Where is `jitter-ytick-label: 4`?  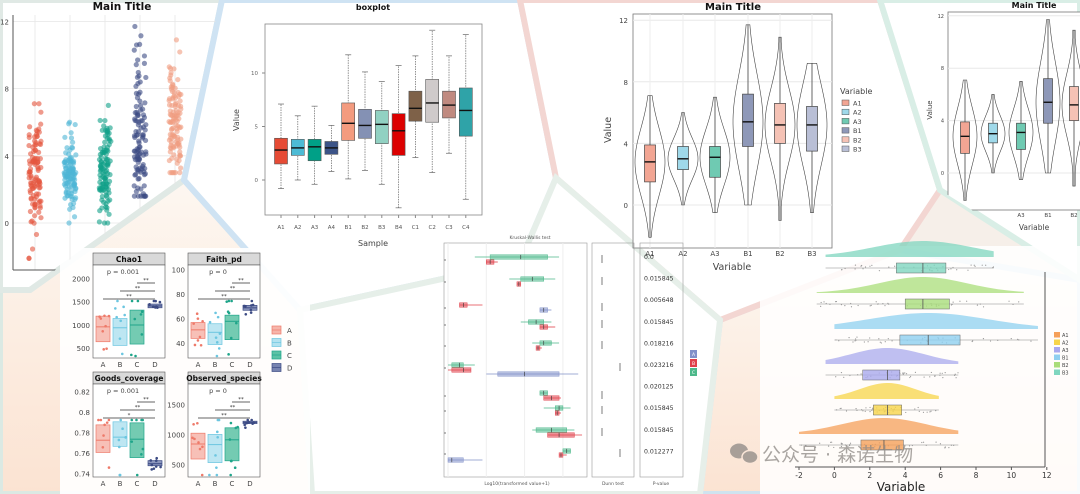
jitter-ytick-label: 4 is located at coordinates (7, 157).